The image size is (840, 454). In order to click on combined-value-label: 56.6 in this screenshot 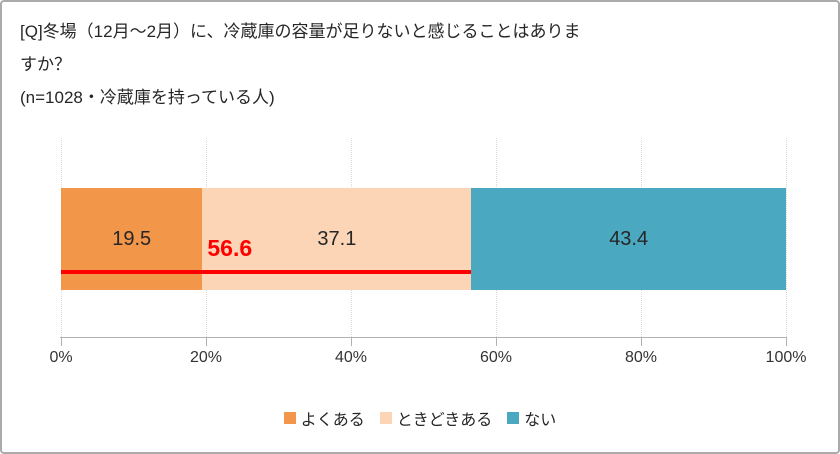, I will do `click(230, 248)`.